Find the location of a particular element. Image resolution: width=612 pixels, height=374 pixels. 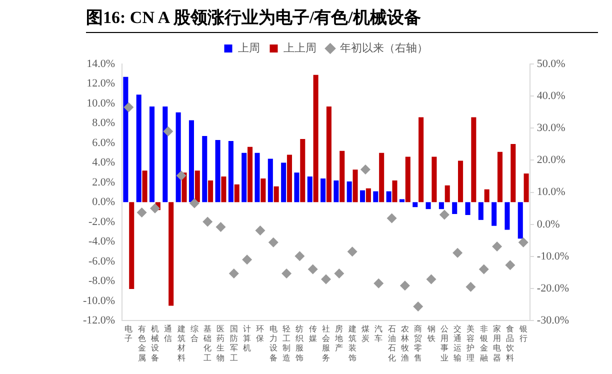

x-tick-label: 电力设备 is located at coordinates (273, 343).